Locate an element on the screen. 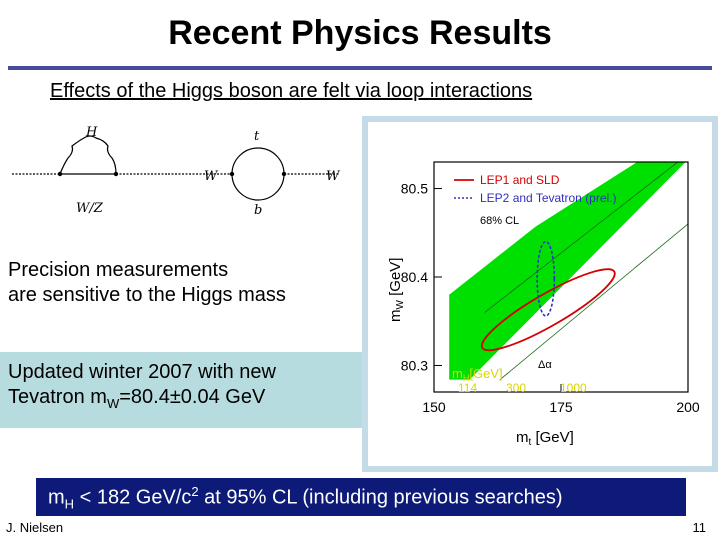 This screenshot has width=720, height=540. precision-line-2: are sensitive to the Higgs mass is located at coordinates (147, 295).